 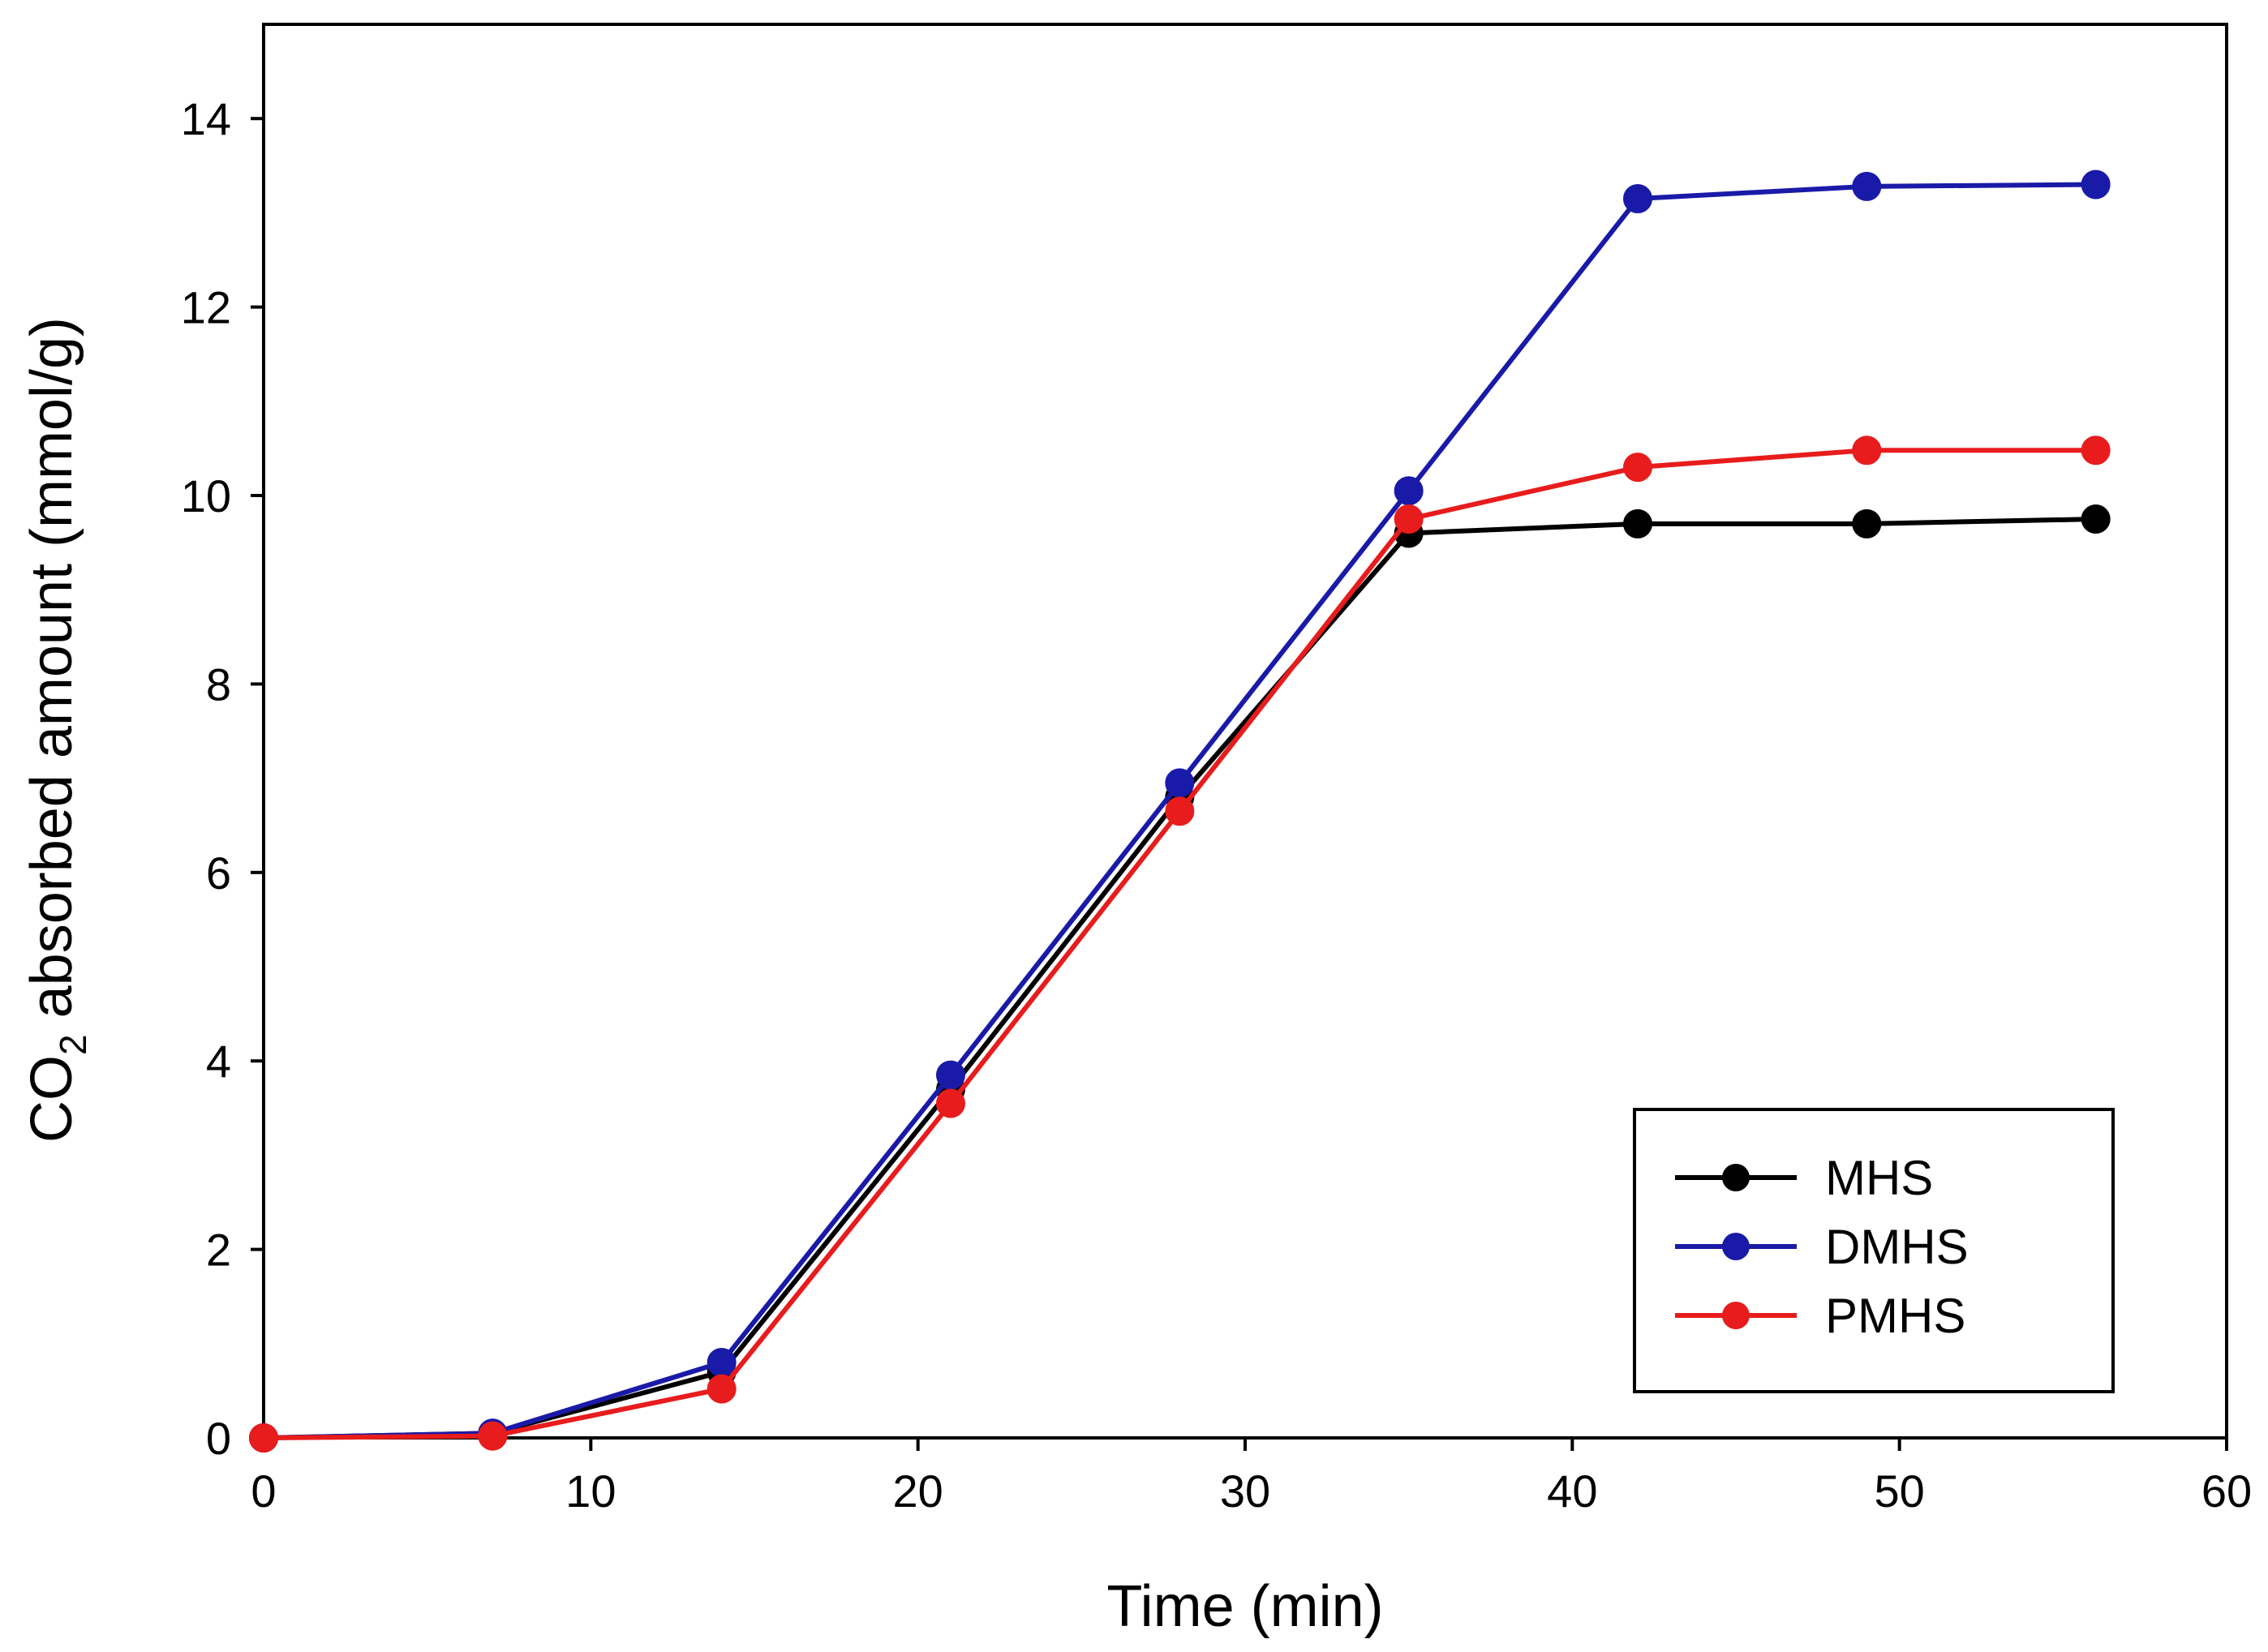 I want to click on y-tick-label: 4, so click(x=218, y=1061).